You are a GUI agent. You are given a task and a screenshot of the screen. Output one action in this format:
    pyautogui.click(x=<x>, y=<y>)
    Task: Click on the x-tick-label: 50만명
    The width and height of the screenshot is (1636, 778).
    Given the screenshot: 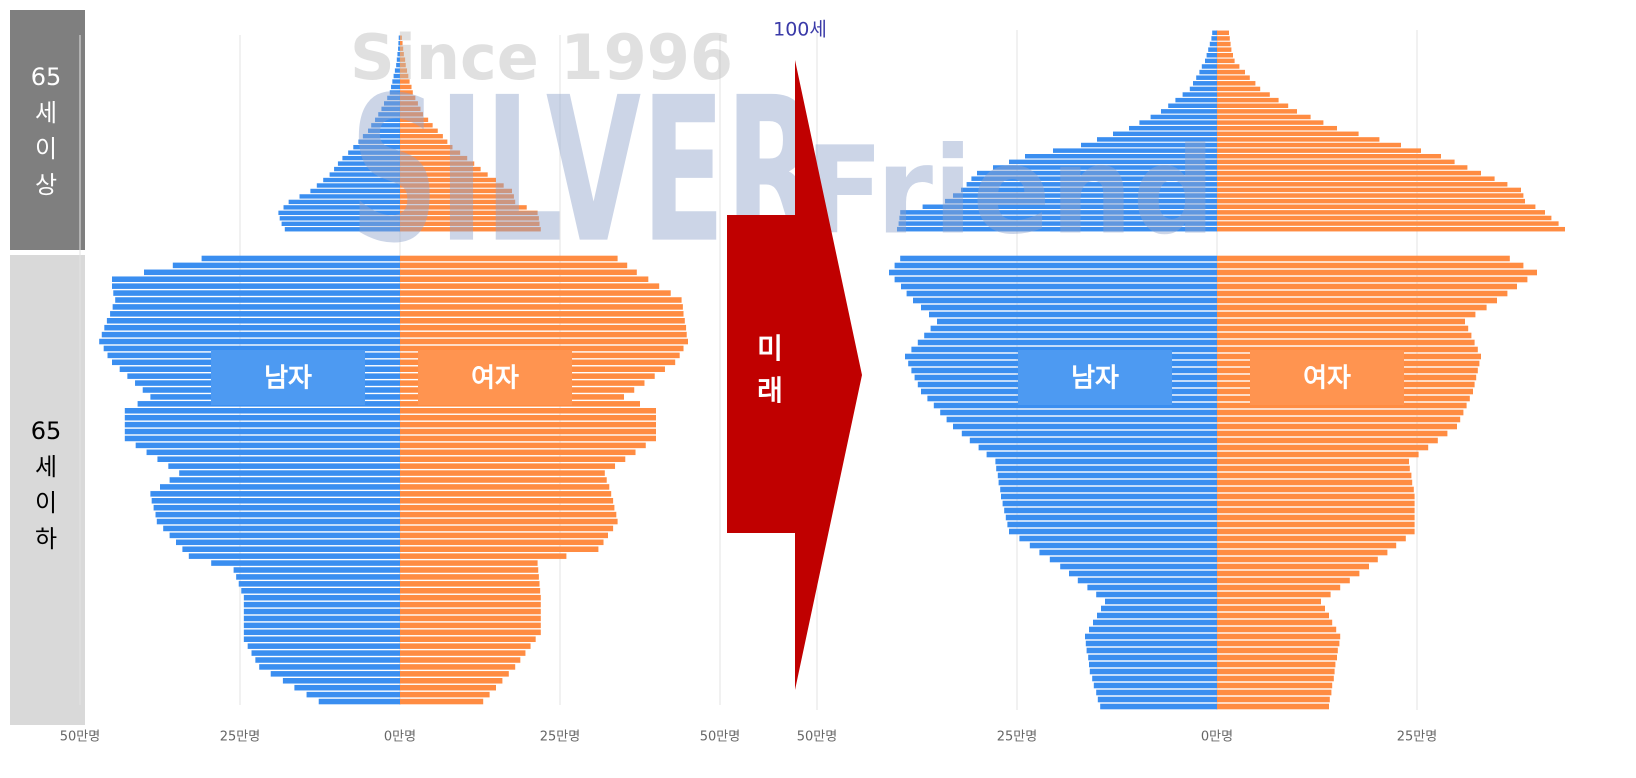 What is the action you would take?
    pyautogui.click(x=720, y=737)
    